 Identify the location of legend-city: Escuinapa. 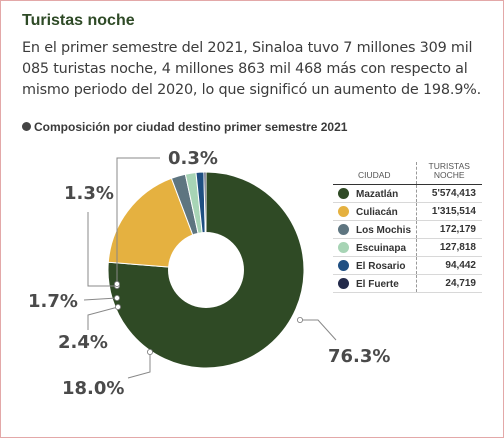
(375, 247).